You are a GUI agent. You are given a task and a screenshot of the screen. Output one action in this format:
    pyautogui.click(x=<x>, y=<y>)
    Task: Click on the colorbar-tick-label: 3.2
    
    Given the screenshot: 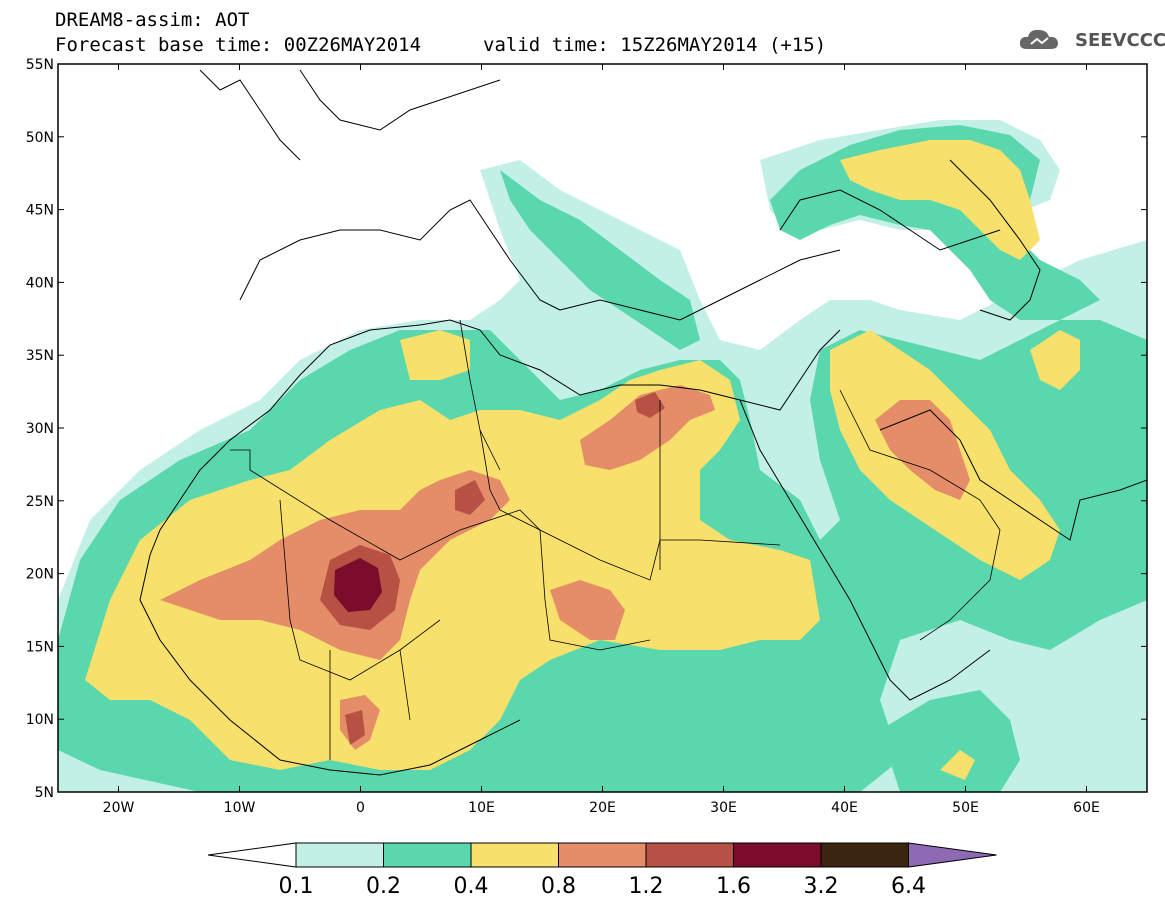 What is the action you would take?
    pyautogui.click(x=821, y=886)
    